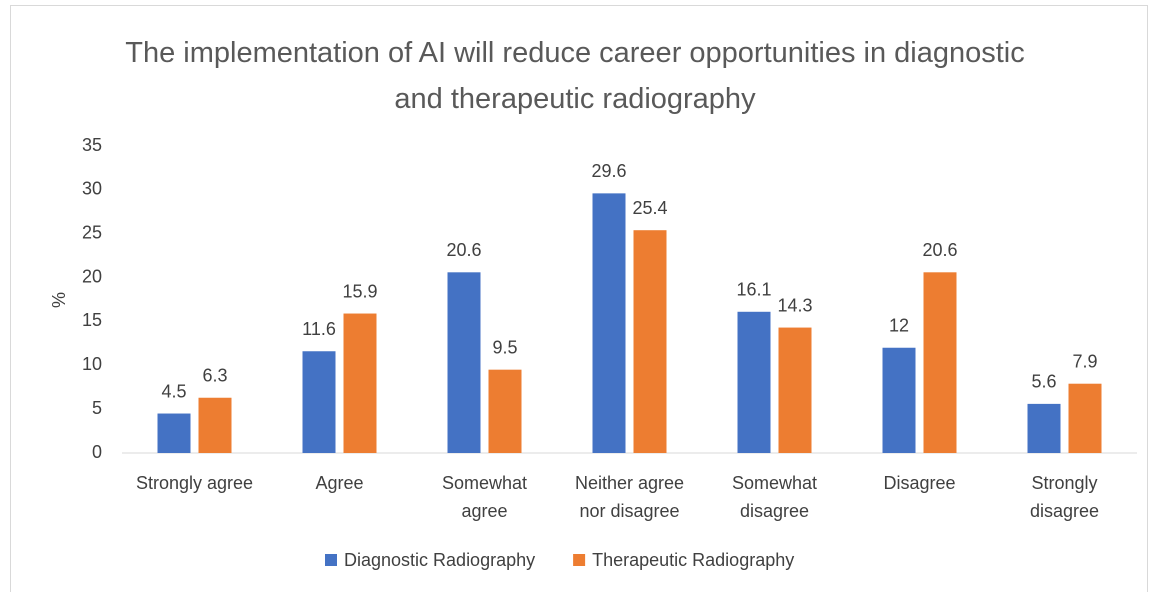  What do you see at coordinates (504, 347) in the screenshot?
I see `data-label: 9.5` at bounding box center [504, 347].